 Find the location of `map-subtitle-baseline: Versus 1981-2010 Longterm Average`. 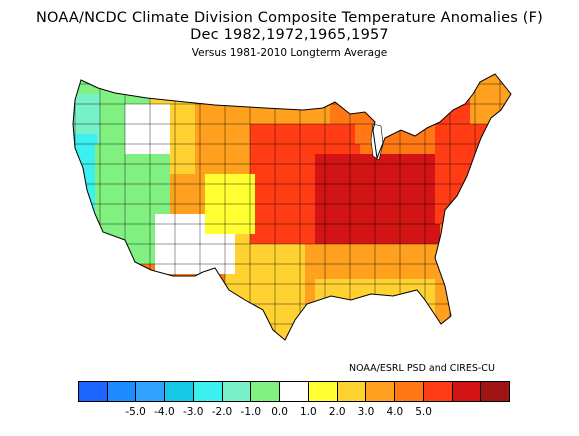

map-subtitle-baseline: Versus 1981-2010 Longterm Average is located at coordinates (289, 53).